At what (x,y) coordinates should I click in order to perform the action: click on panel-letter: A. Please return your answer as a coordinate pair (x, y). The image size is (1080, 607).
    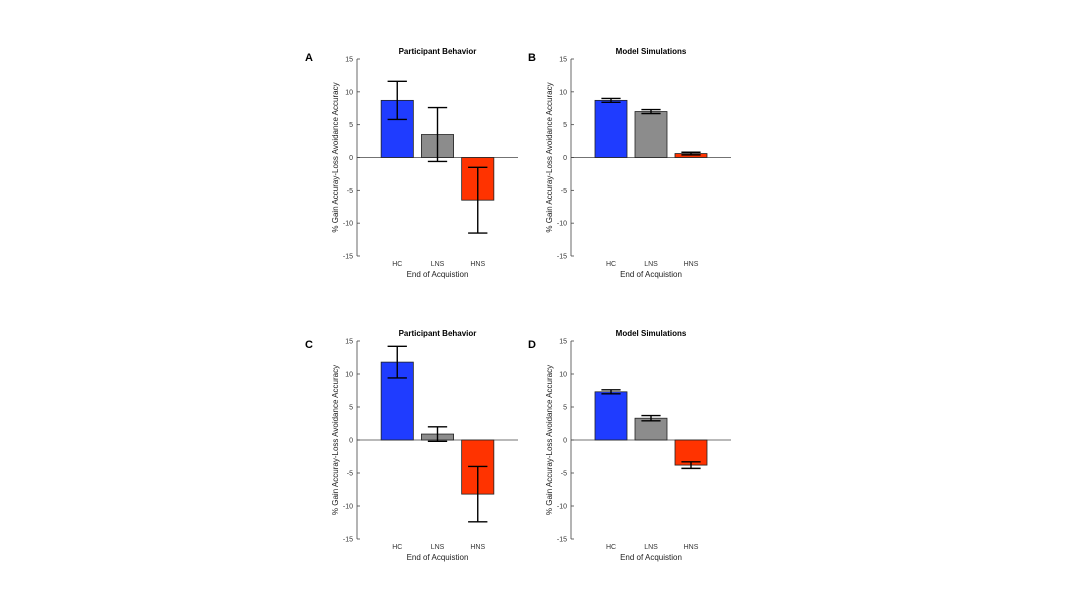
    Looking at the image, I should click on (309, 58).